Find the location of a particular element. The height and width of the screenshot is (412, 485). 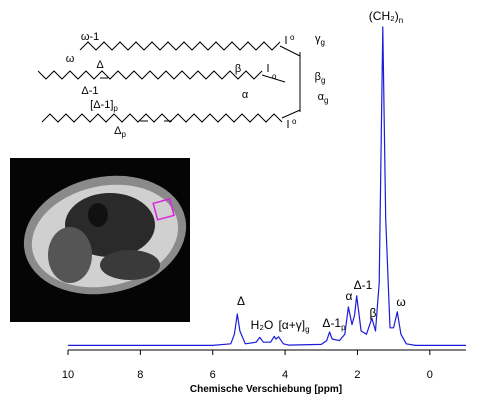

peak-label-text: β is located at coordinates (373, 313).